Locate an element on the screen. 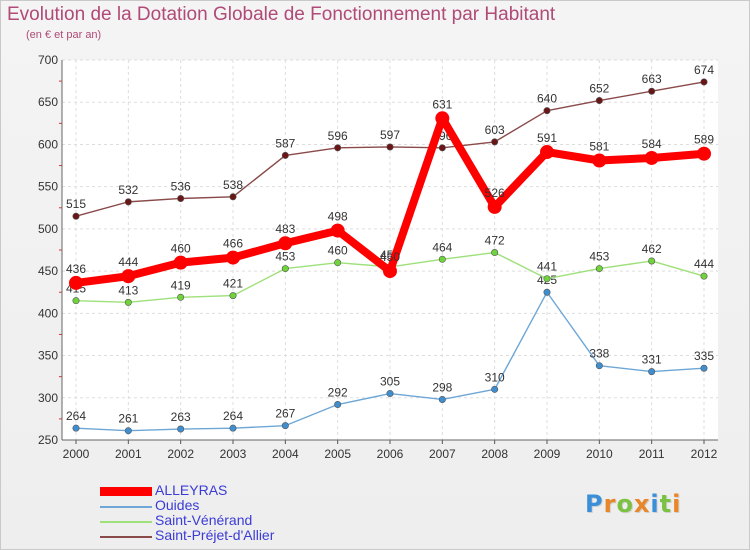 The height and width of the screenshot is (550, 750). data-label: 640 is located at coordinates (547, 99).